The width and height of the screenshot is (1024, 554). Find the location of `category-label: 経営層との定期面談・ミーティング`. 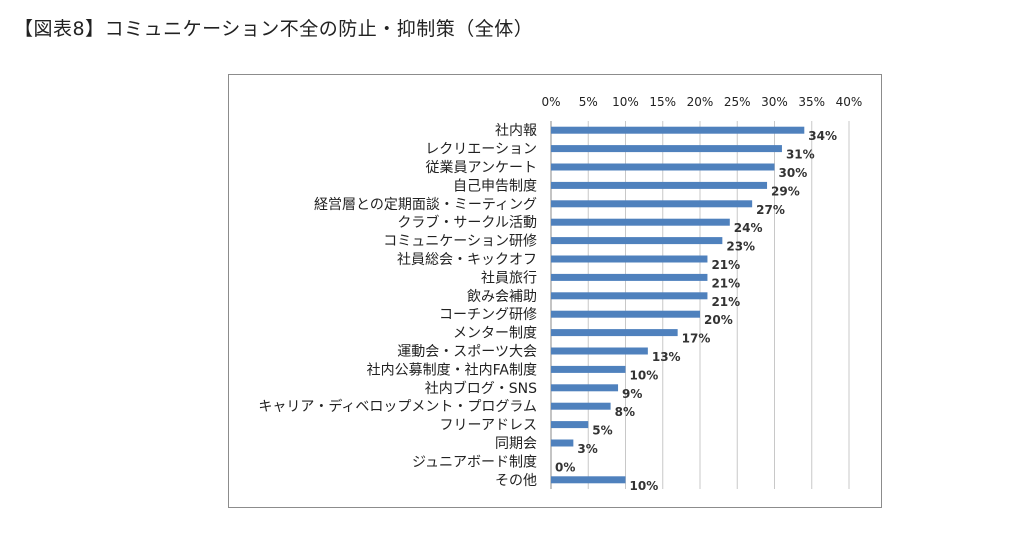

category-label: 経営層との定期面談・ミーティング is located at coordinates (425, 205).